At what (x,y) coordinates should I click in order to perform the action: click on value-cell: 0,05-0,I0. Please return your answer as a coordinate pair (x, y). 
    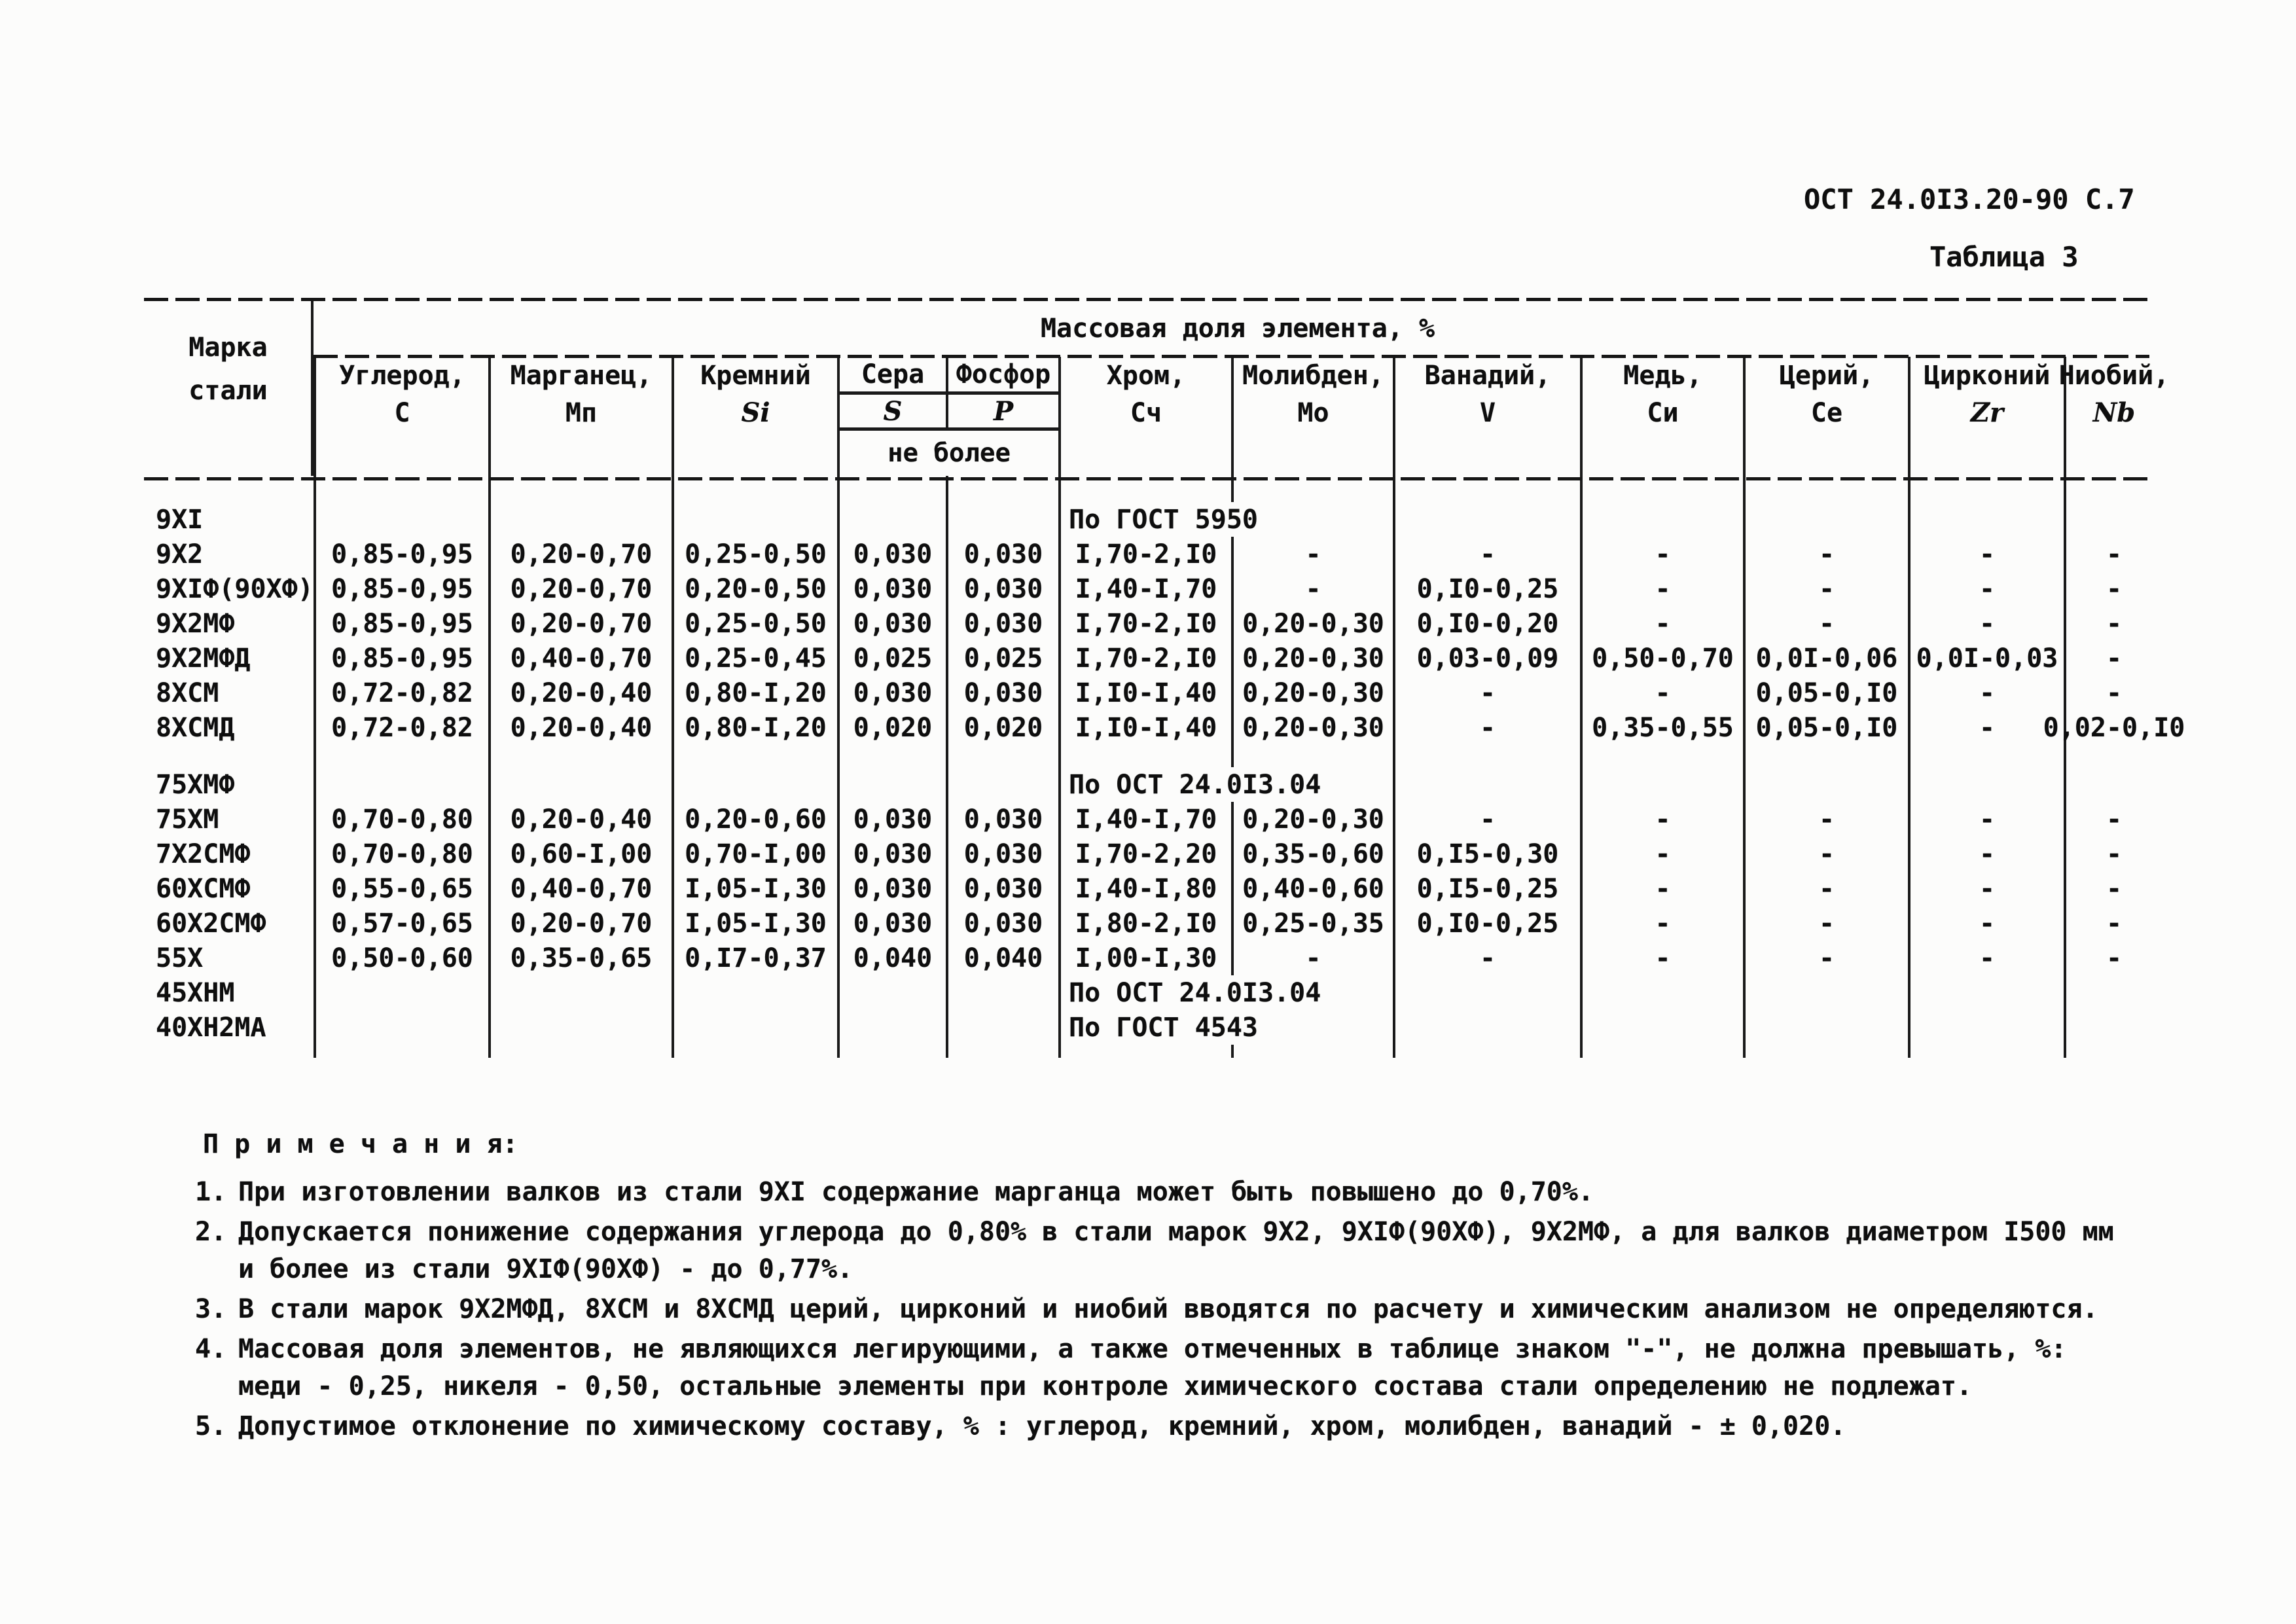
    Looking at the image, I should click on (1825, 727).